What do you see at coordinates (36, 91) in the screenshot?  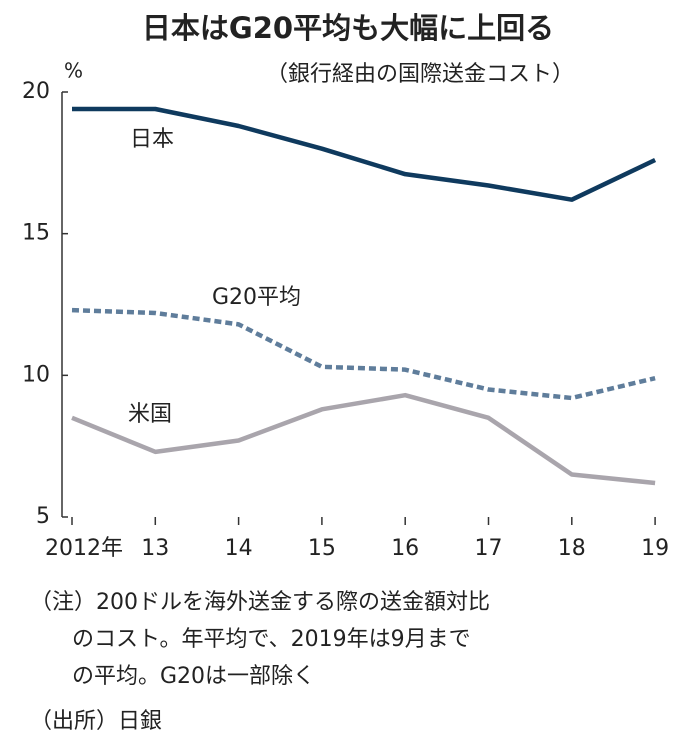 I see `y-tick-label: 20` at bounding box center [36, 91].